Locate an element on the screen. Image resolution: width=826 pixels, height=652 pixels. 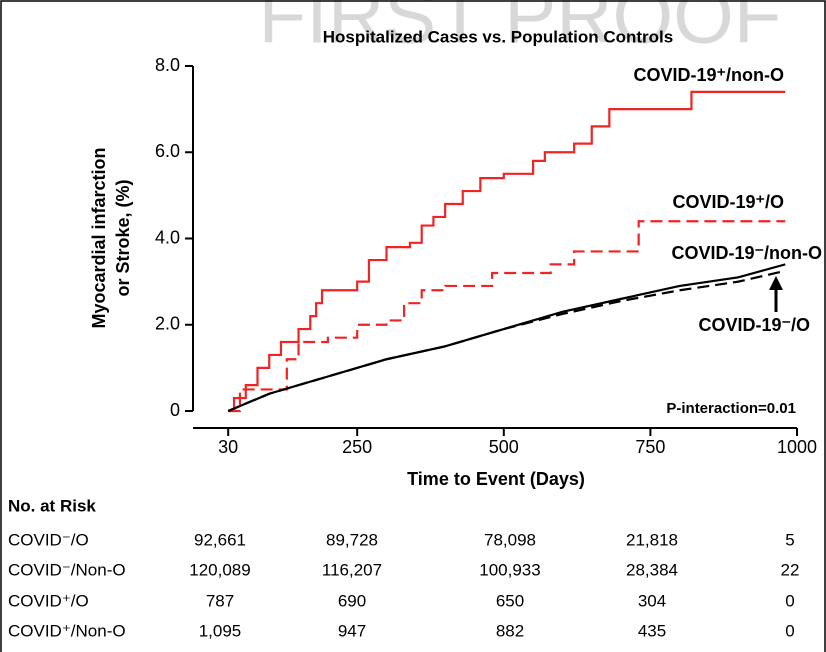
watermark: FIRST PROOF is located at coordinates (520, 30).